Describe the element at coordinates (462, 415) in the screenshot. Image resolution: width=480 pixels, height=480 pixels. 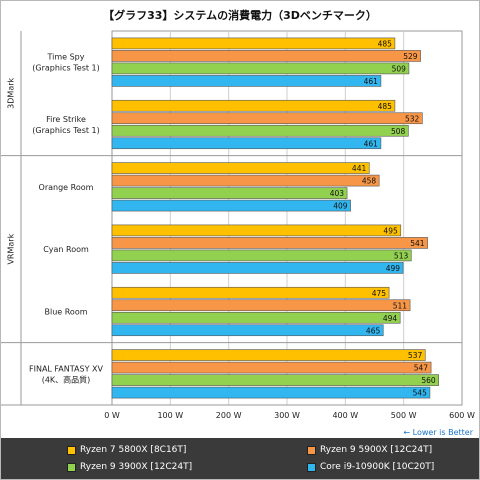
I see `x-tick-label: 600 W` at that location.